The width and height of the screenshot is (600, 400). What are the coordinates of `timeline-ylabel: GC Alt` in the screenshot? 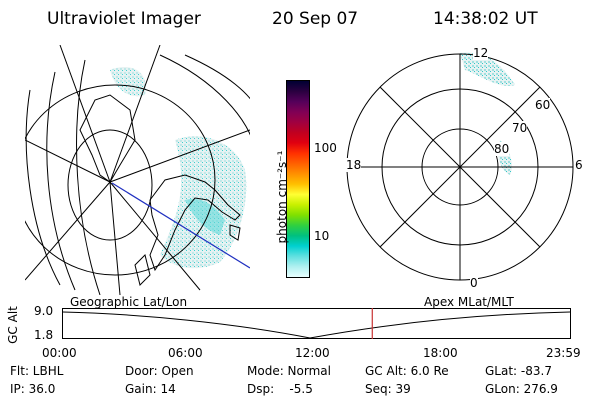 It's located at (13, 325).